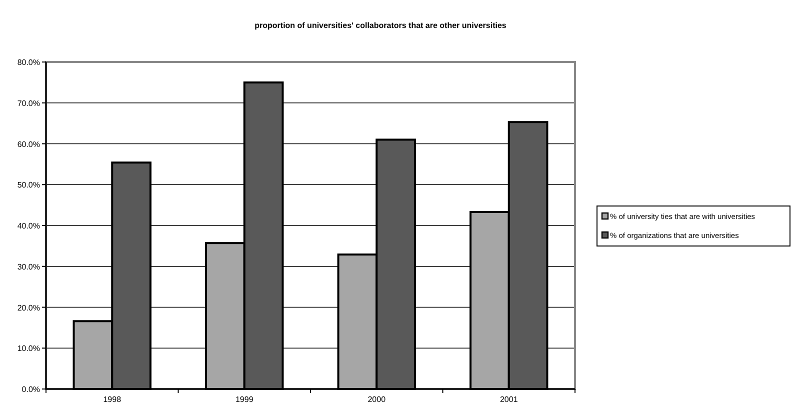  Describe the element at coordinates (28, 144) in the screenshot. I see `y-tick-label: 60.0%` at that location.